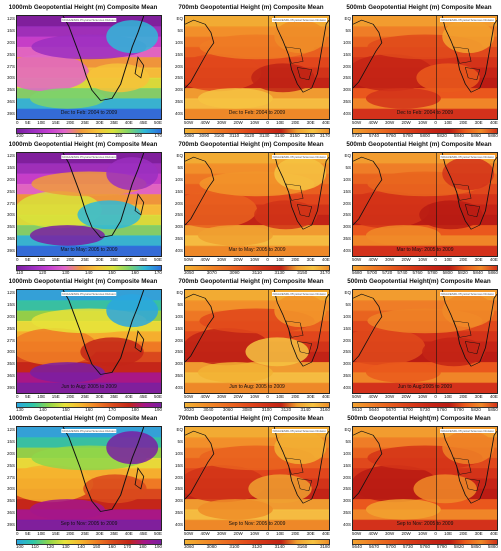 Image resolution: width=501 pixels, height=551 pixels. I want to click on colorbar-tick: 3100, so click(219, 135).